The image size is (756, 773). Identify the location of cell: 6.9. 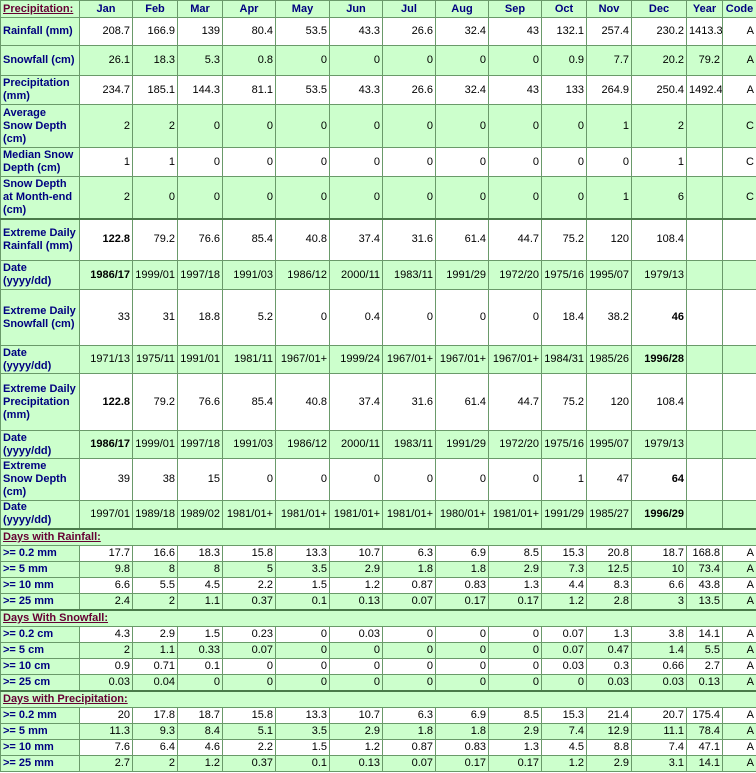
(462, 553).